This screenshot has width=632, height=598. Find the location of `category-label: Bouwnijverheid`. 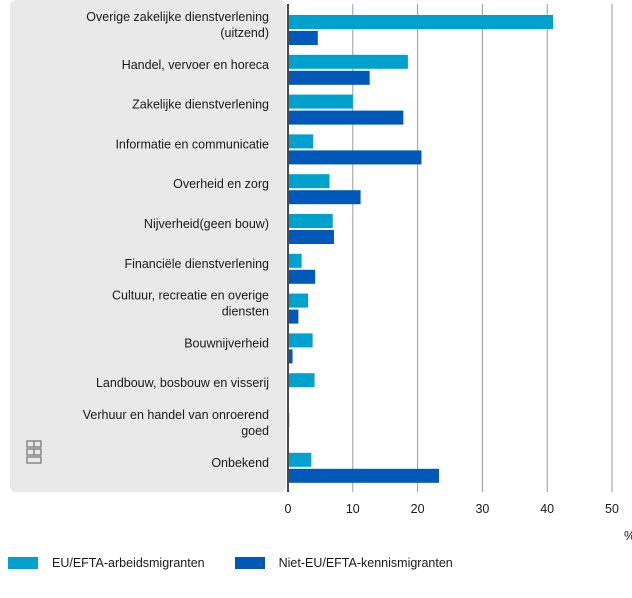

category-label: Bouwnijverheid is located at coordinates (226, 343).